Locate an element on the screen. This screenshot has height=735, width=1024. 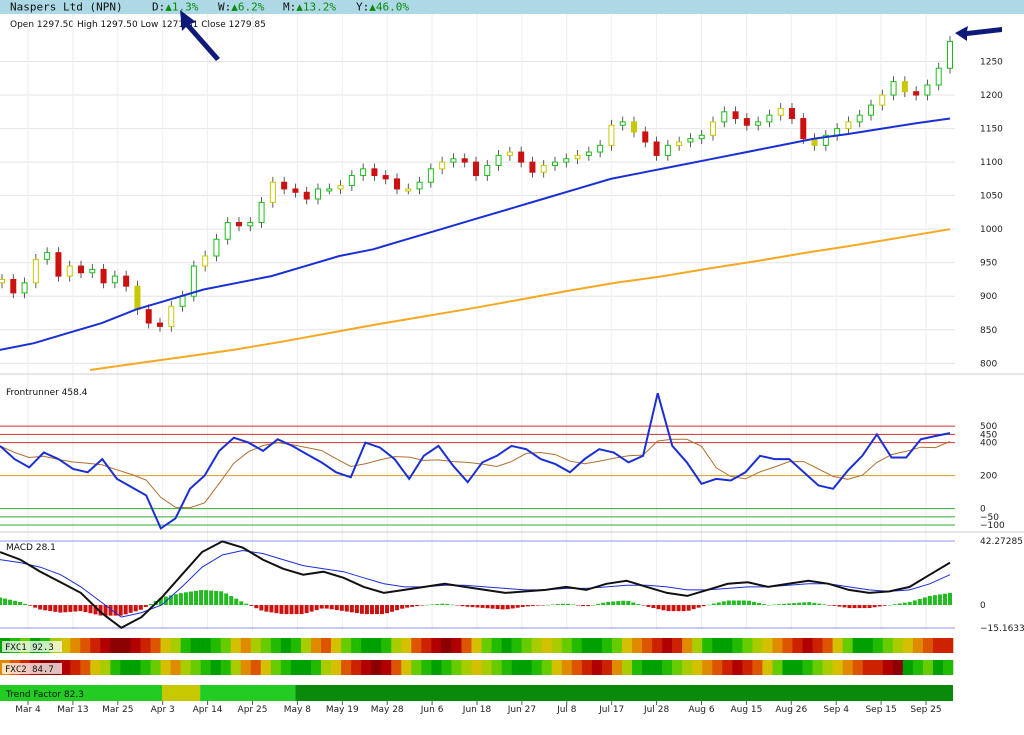
x-tick-label: Aug 6 is located at coordinates (701, 710).